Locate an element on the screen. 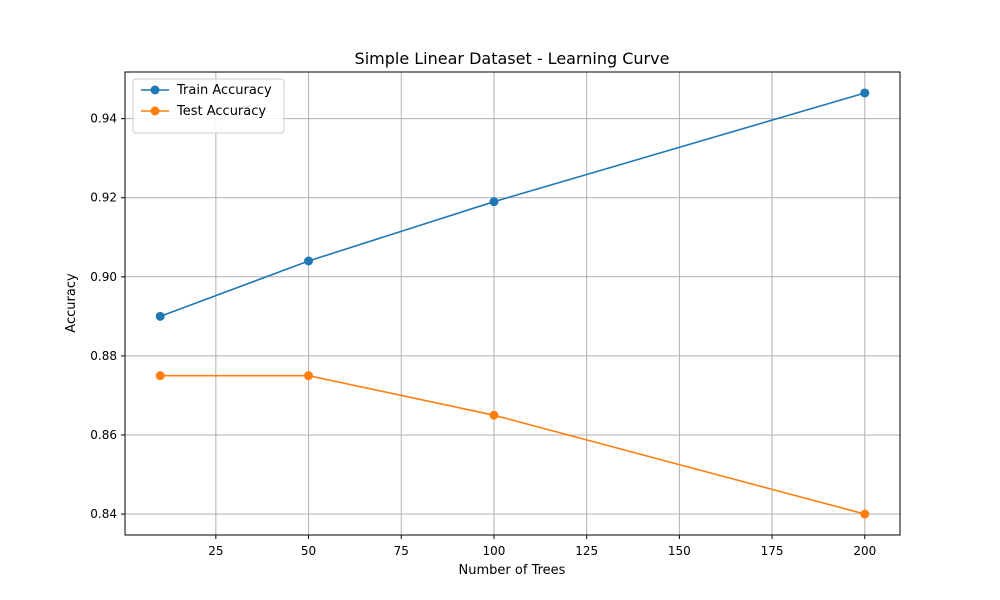 The height and width of the screenshot is (600, 1000). legend-box is located at coordinates (208, 106).